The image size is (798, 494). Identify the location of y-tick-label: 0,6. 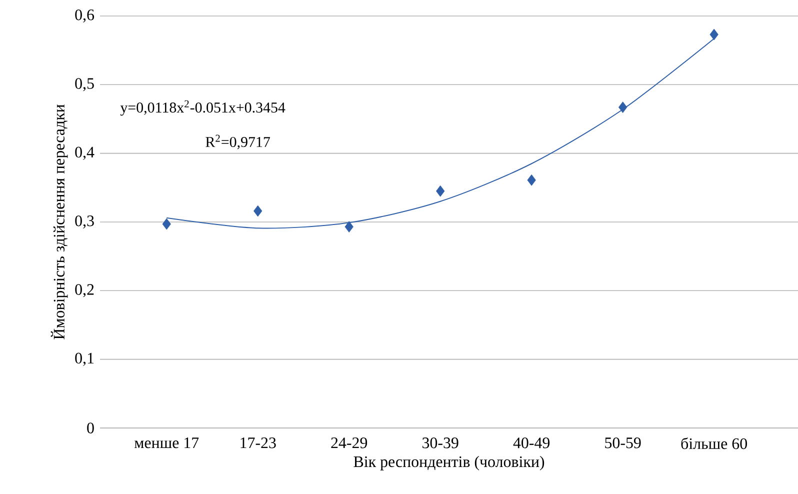
(84, 16).